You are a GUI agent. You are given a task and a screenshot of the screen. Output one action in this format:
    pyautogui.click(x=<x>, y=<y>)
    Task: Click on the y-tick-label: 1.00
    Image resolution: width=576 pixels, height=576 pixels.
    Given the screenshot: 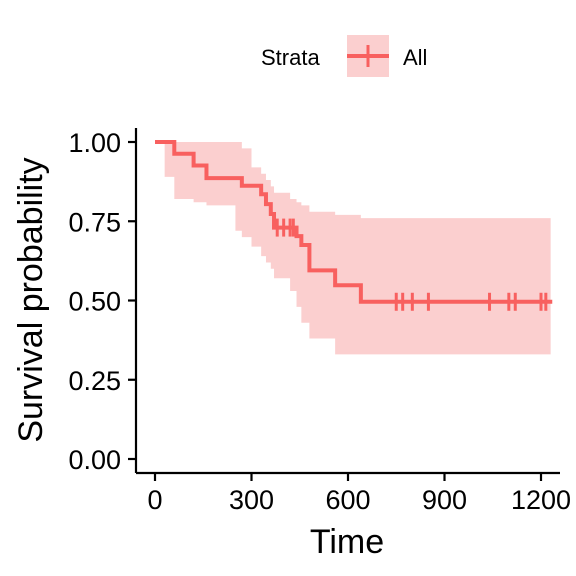 What is the action you would take?
    pyautogui.click(x=94, y=143)
    